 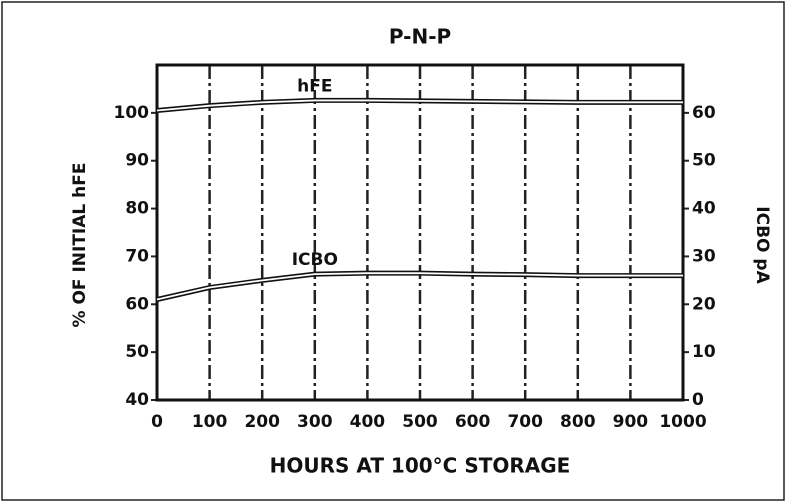 What do you see at coordinates (210, 422) in the screenshot?
I see `x-tick-label: 100` at bounding box center [210, 422].